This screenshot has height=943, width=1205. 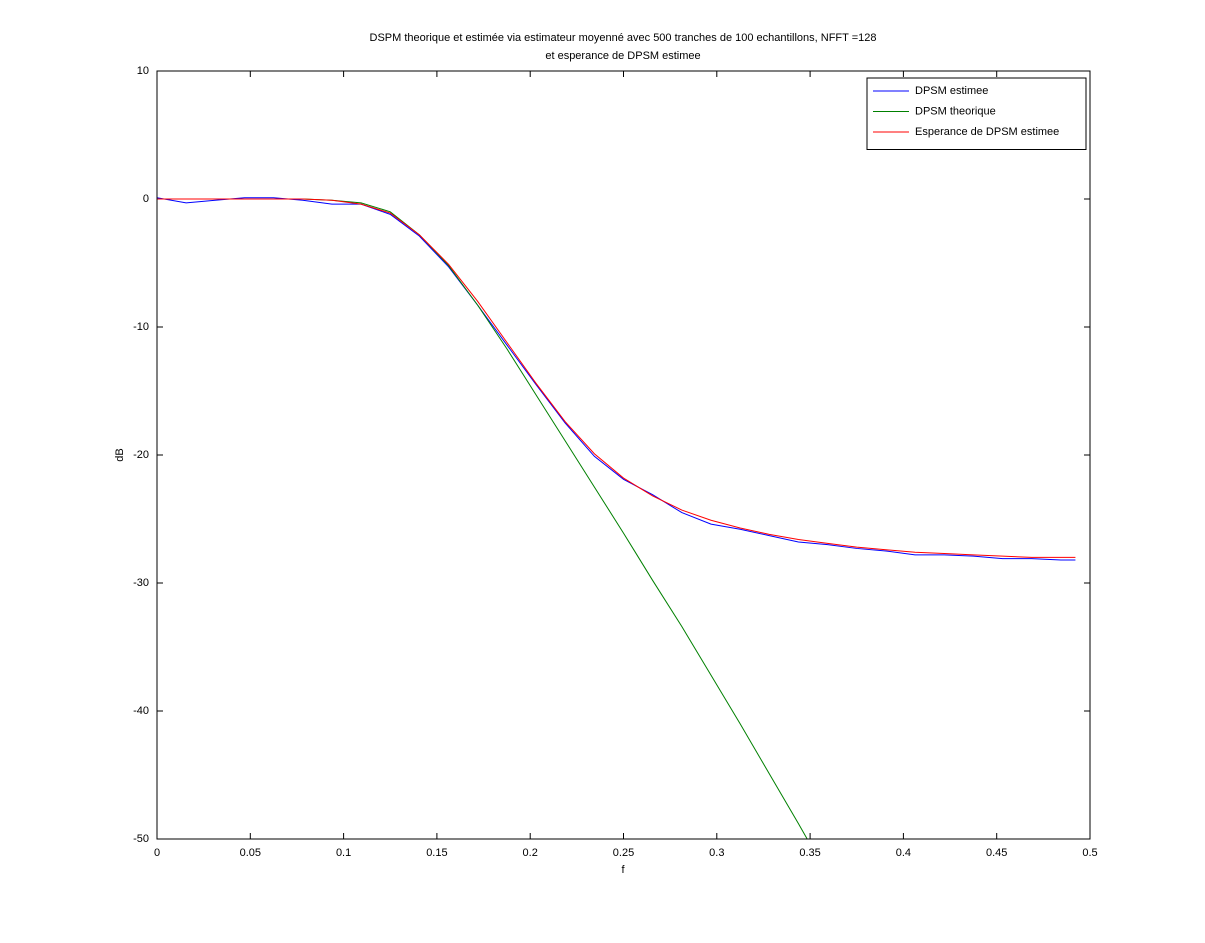 I want to click on y-tick-label: 10, so click(x=143, y=71).